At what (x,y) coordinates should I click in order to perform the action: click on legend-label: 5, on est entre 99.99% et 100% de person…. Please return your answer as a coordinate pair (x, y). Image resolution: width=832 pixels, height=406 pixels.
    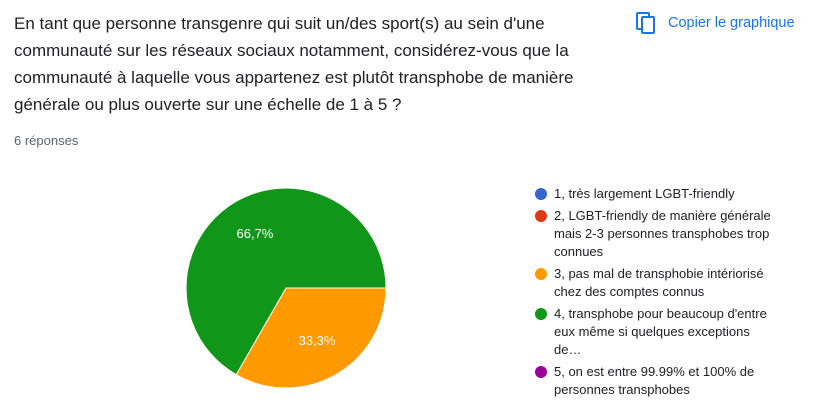
    Looking at the image, I should click on (654, 380).